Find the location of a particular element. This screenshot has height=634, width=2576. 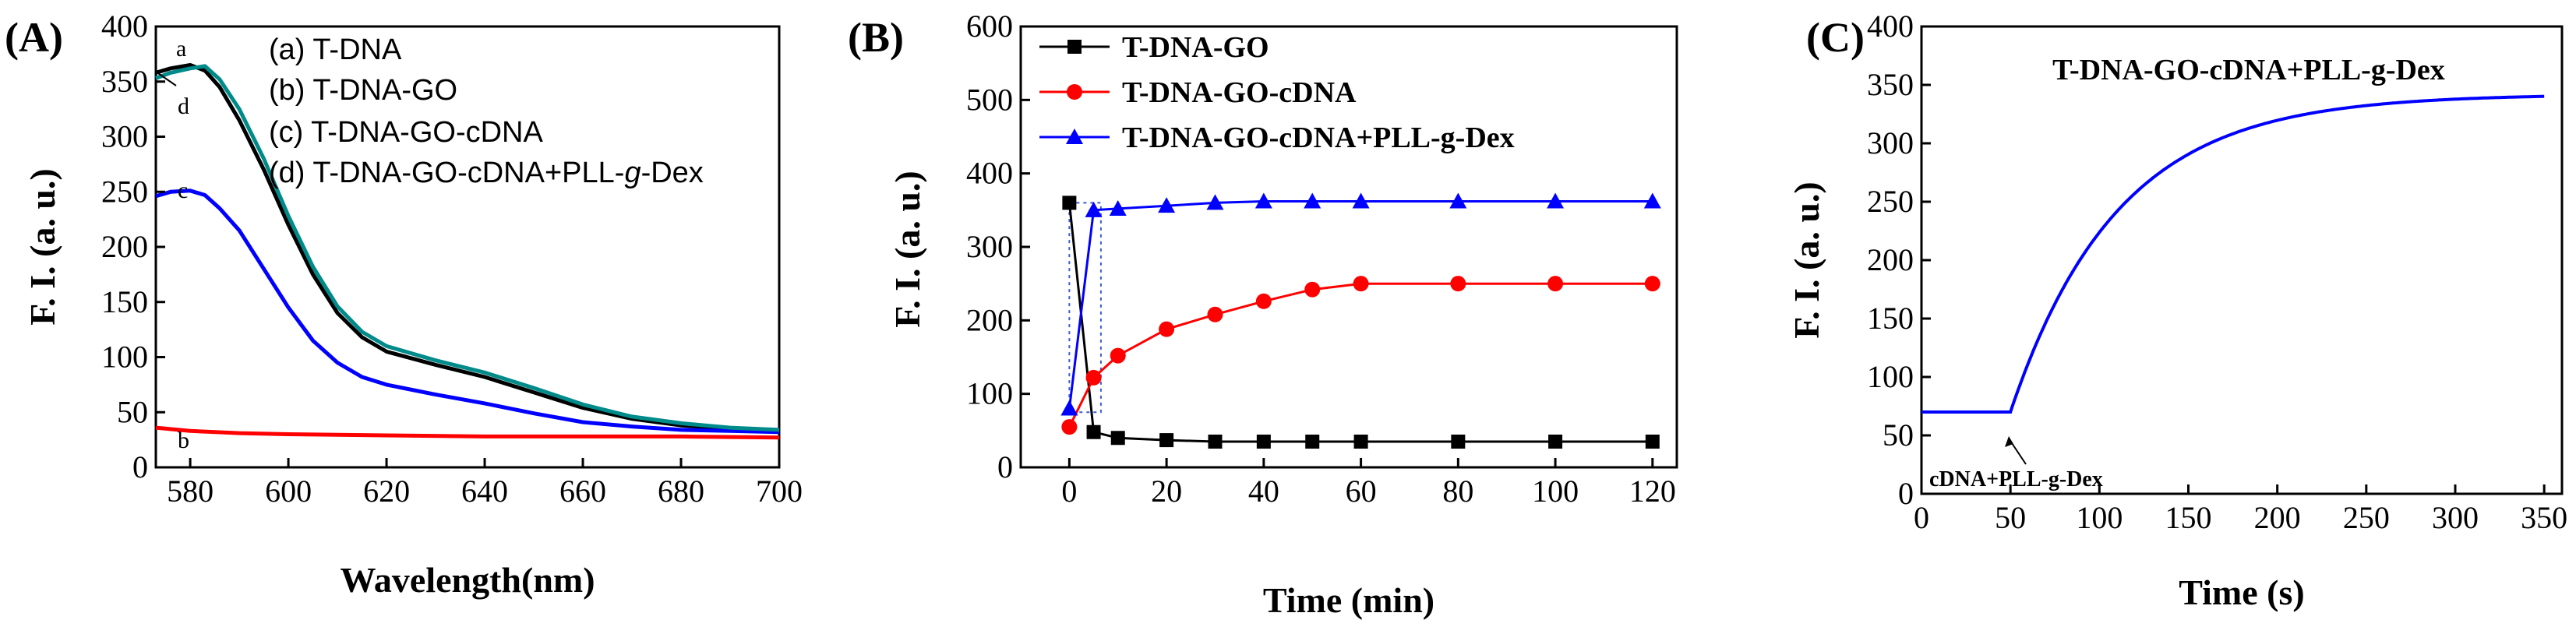

panel-c-label: (C) is located at coordinates (1835, 37).